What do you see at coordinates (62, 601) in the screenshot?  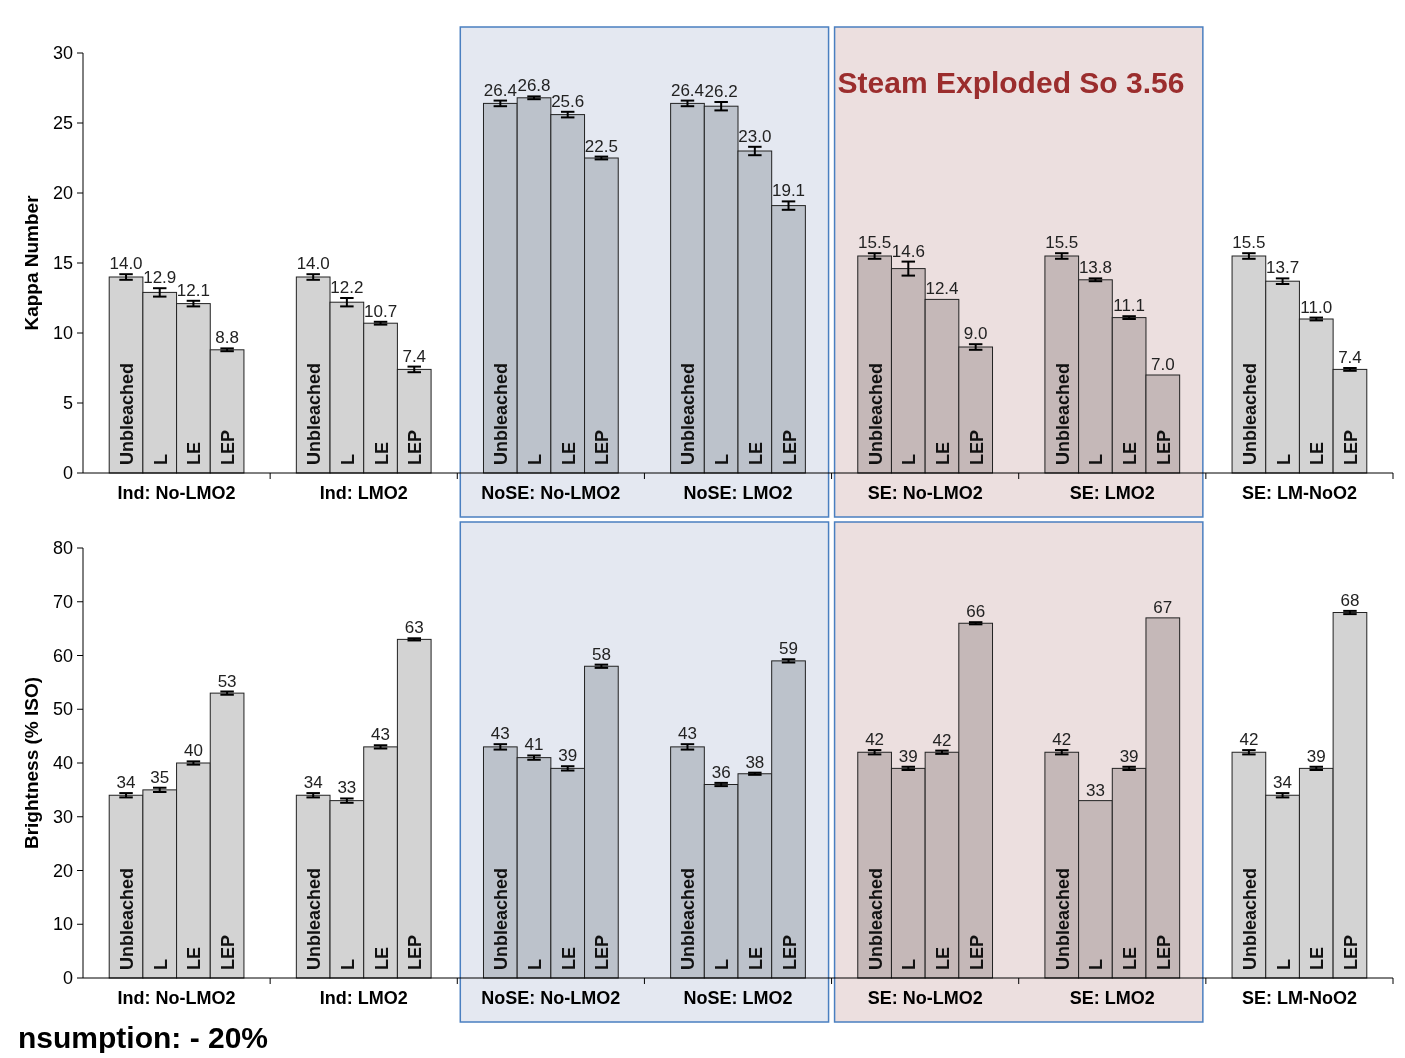 I see `y-tick-label: 70` at bounding box center [62, 601].